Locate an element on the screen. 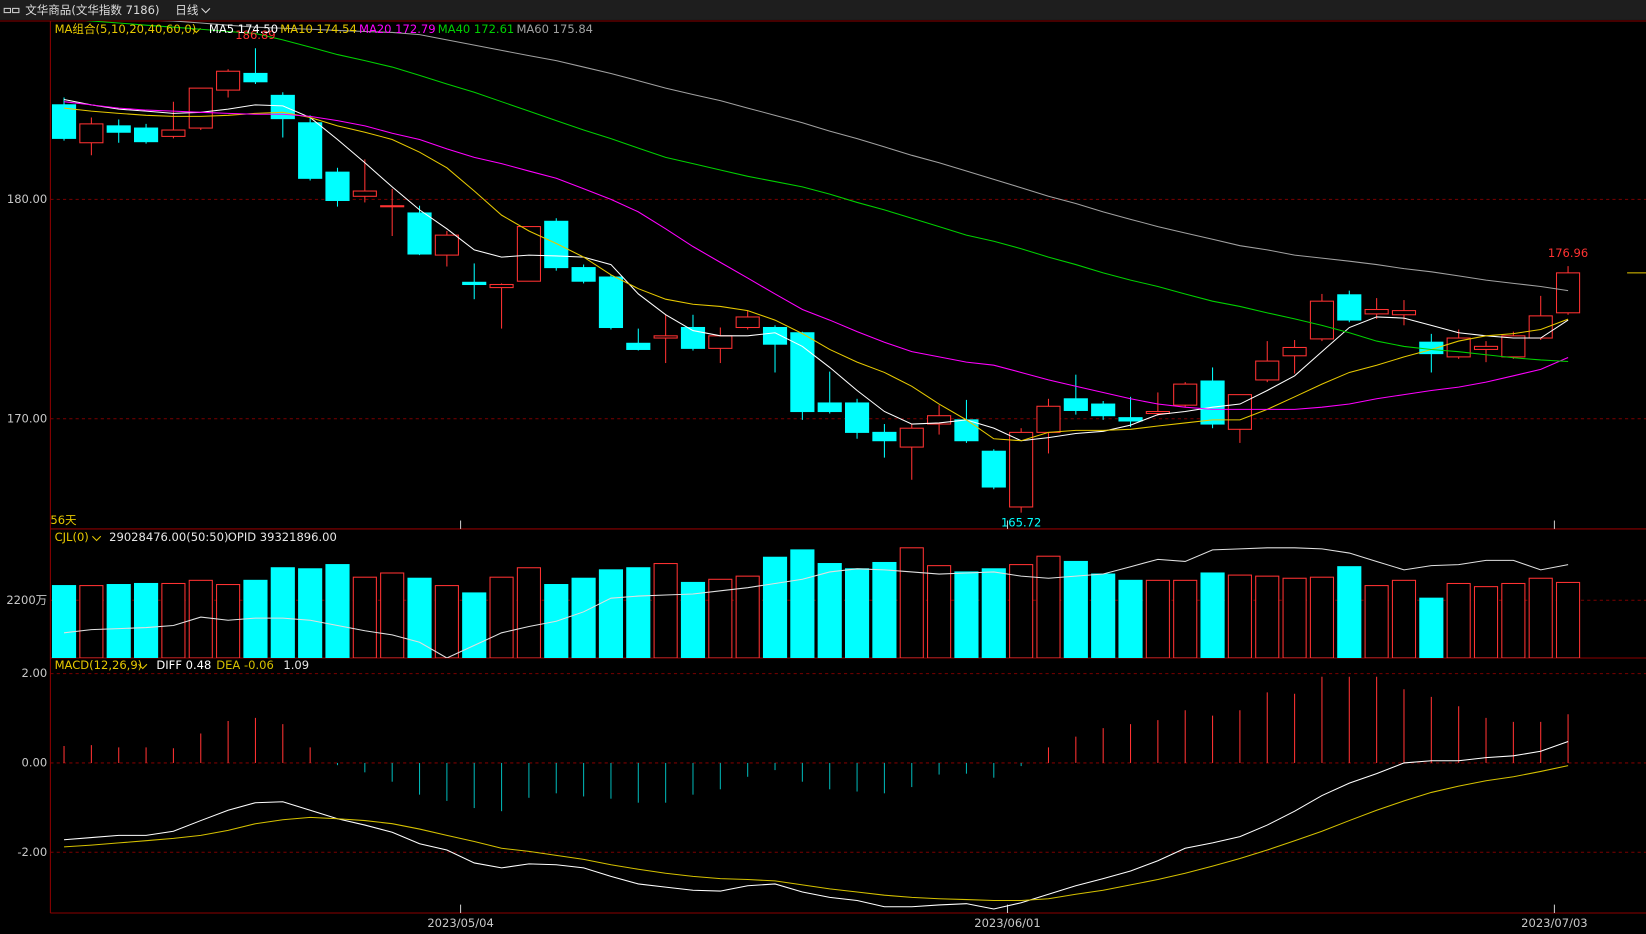 The image size is (1646, 934). x-tick-label: 2023/05/04 is located at coordinates (460, 923).